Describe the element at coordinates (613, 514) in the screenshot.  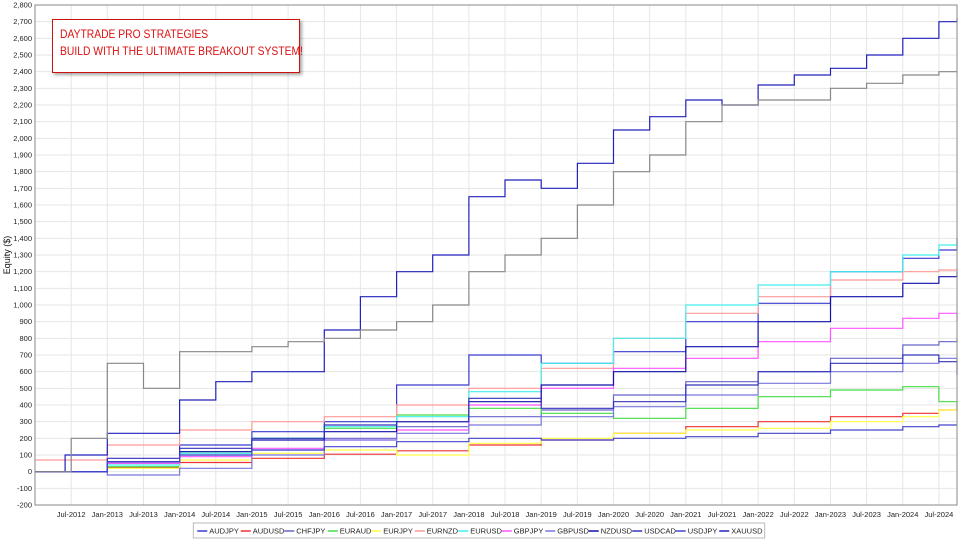
I see `x-tick-label: Jan-2020` at that location.